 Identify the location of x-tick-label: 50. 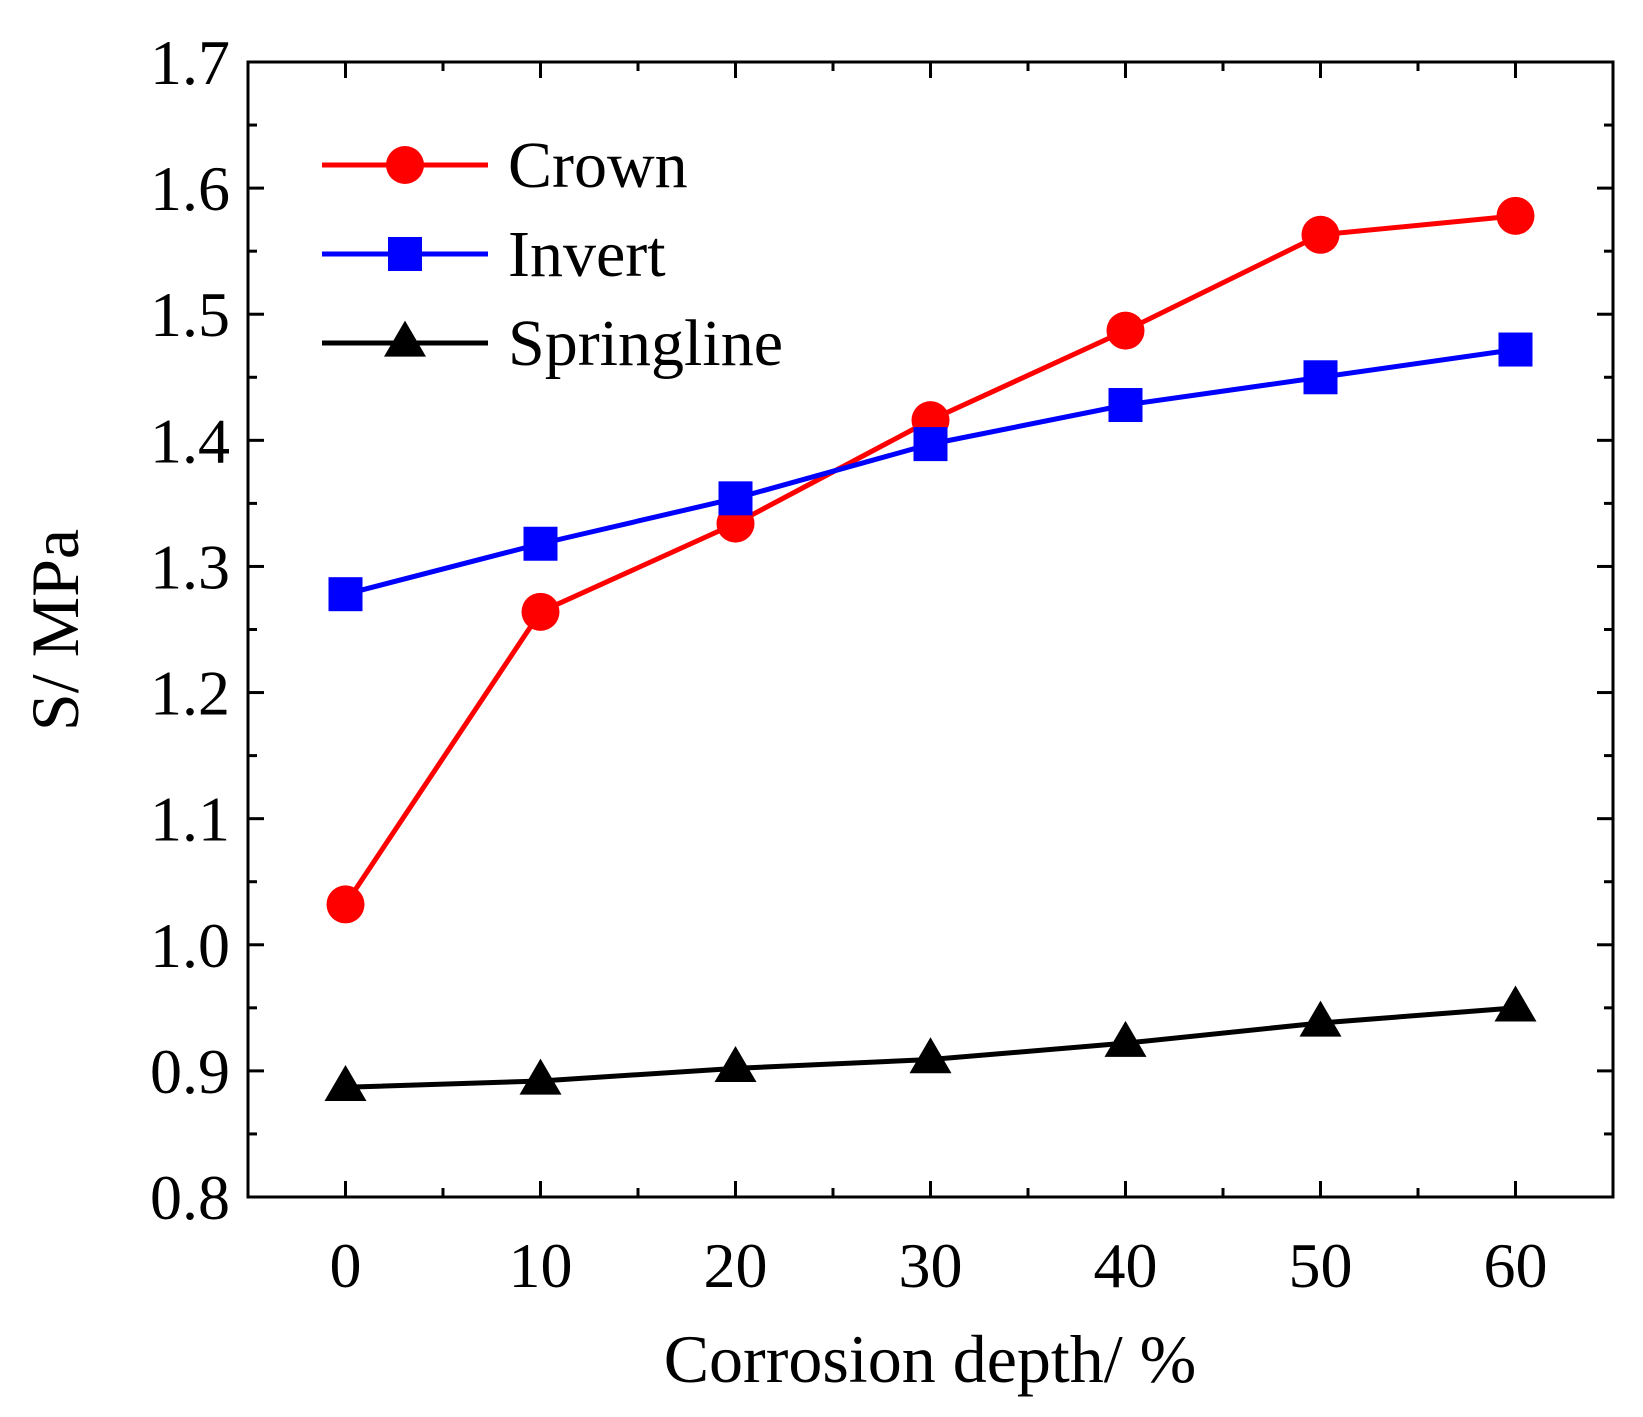
(1321, 1265).